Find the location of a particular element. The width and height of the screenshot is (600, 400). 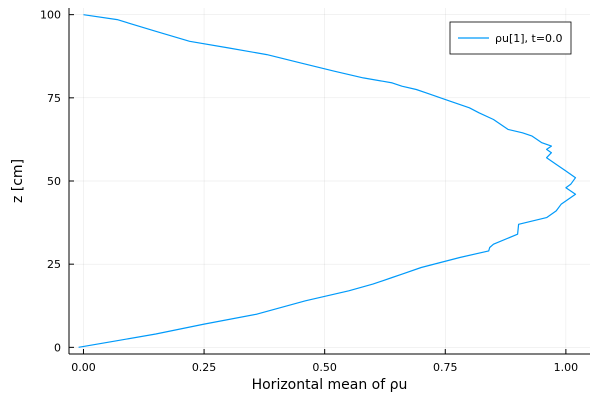

legend-entry-label: ρu[1], t=0.0 is located at coordinates (529, 38).